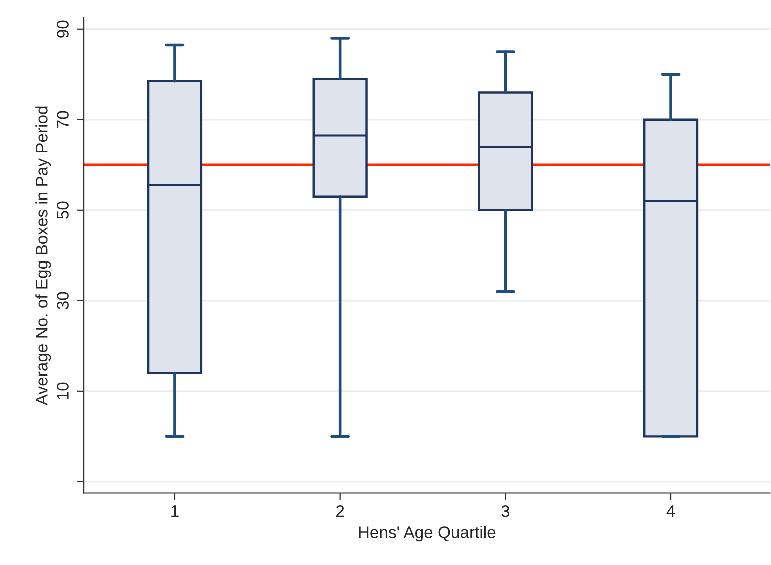 This screenshot has width=771, height=565. What do you see at coordinates (506, 511) in the screenshot?
I see `x-tick-label: 3` at bounding box center [506, 511].